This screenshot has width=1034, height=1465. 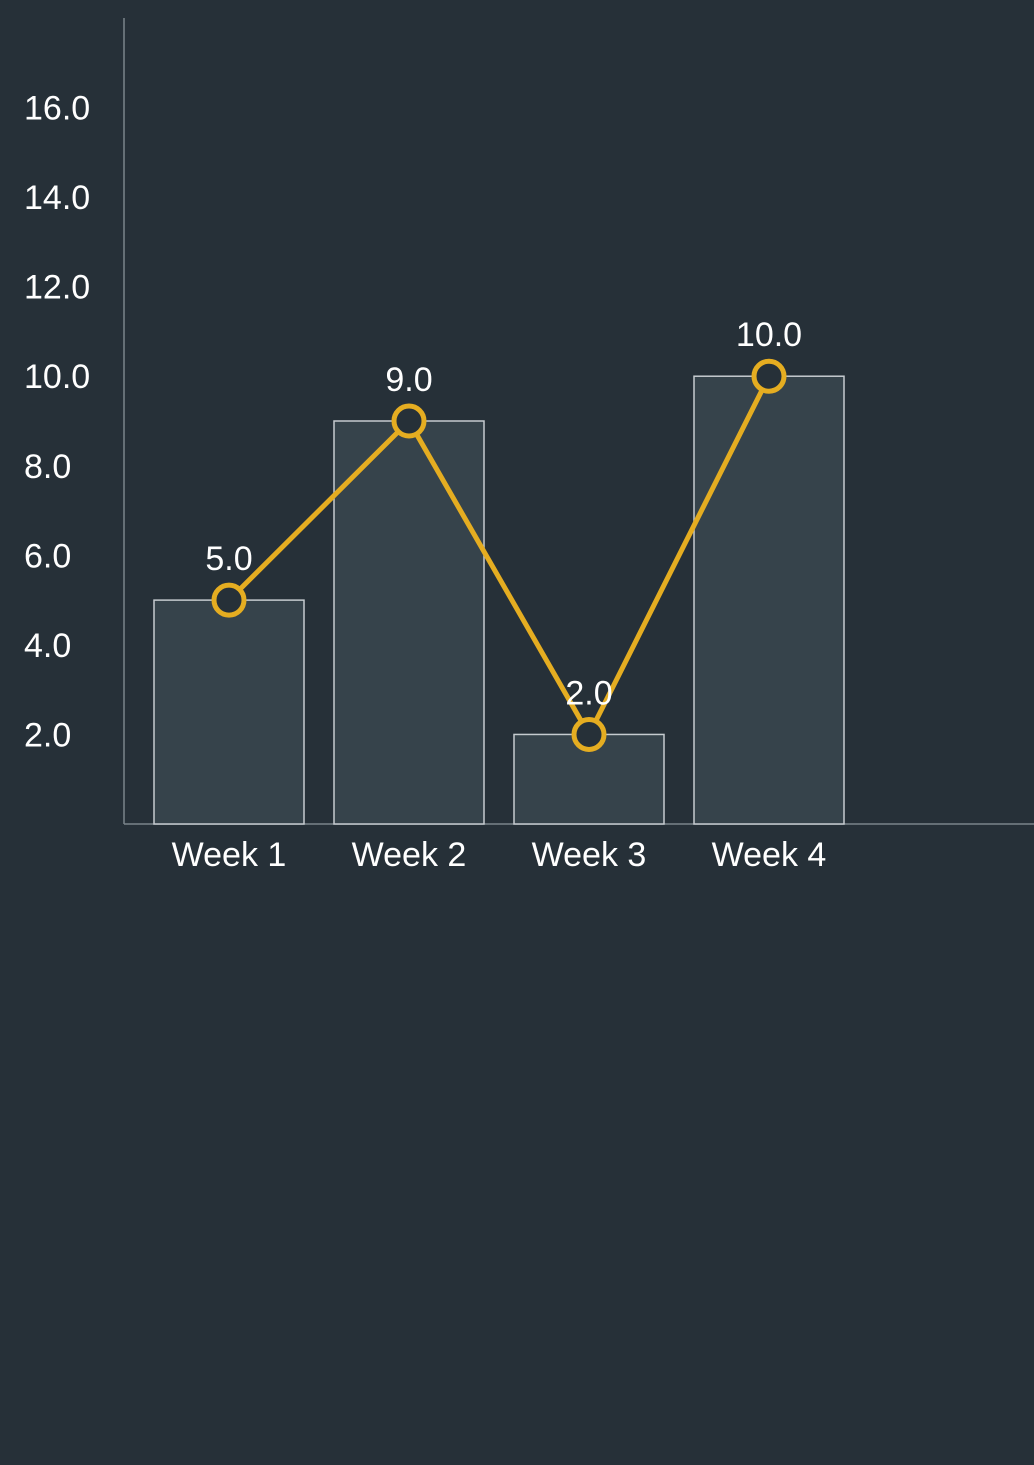 I want to click on data-label: 9.0, so click(x=408, y=380).